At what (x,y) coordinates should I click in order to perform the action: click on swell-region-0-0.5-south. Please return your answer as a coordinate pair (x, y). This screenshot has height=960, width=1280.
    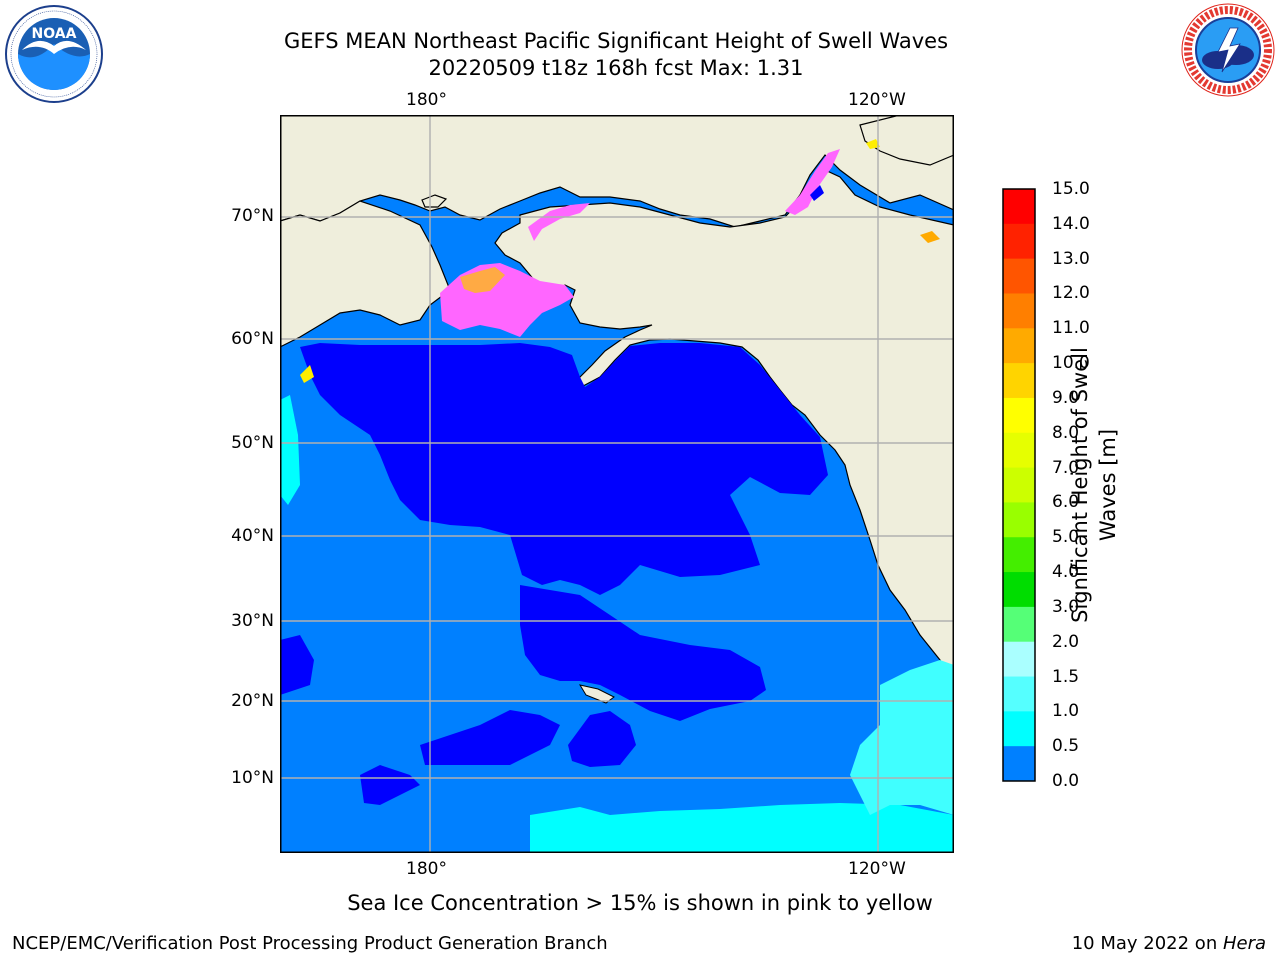
    Looking at the image, I should click on (643, 653).